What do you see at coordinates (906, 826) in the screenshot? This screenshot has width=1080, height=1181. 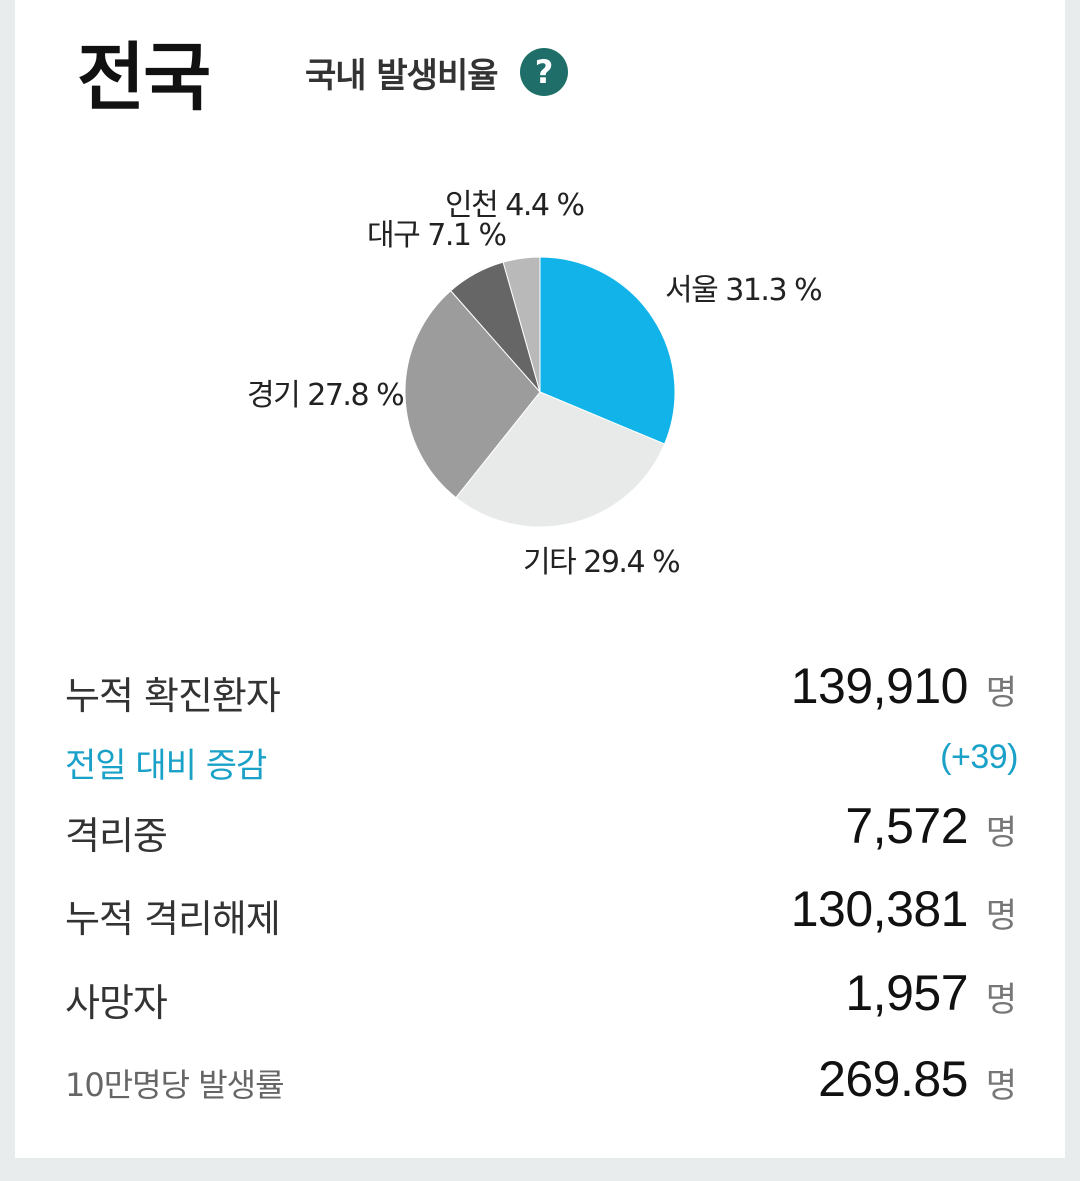 I see `isolated-value: 7,572` at bounding box center [906, 826].